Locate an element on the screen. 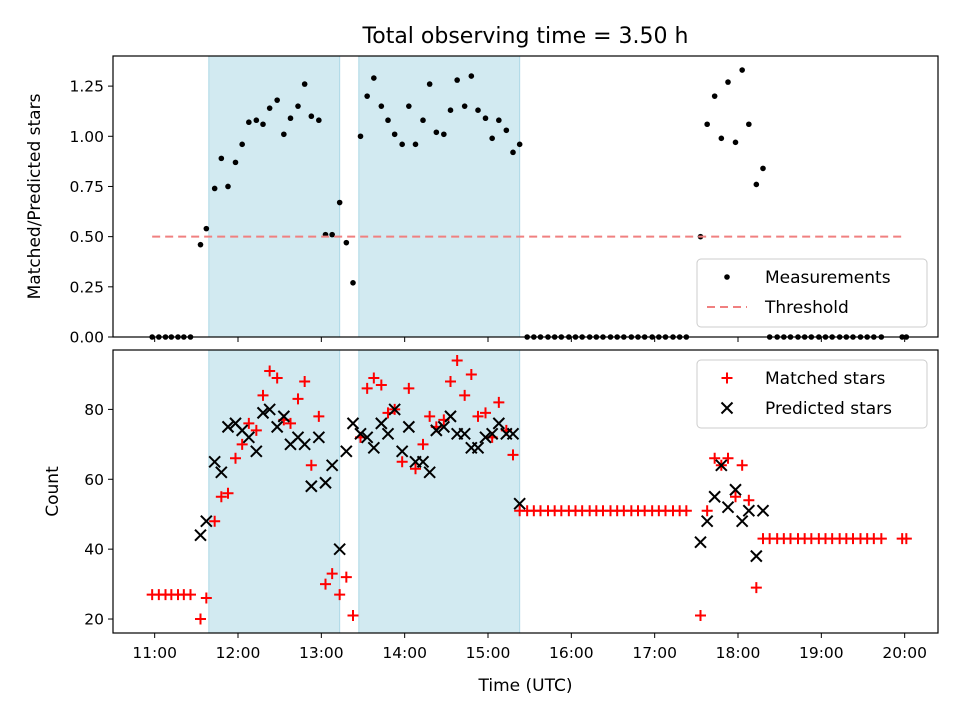  x-tick-label: 16:00 is located at coordinates (571, 653).